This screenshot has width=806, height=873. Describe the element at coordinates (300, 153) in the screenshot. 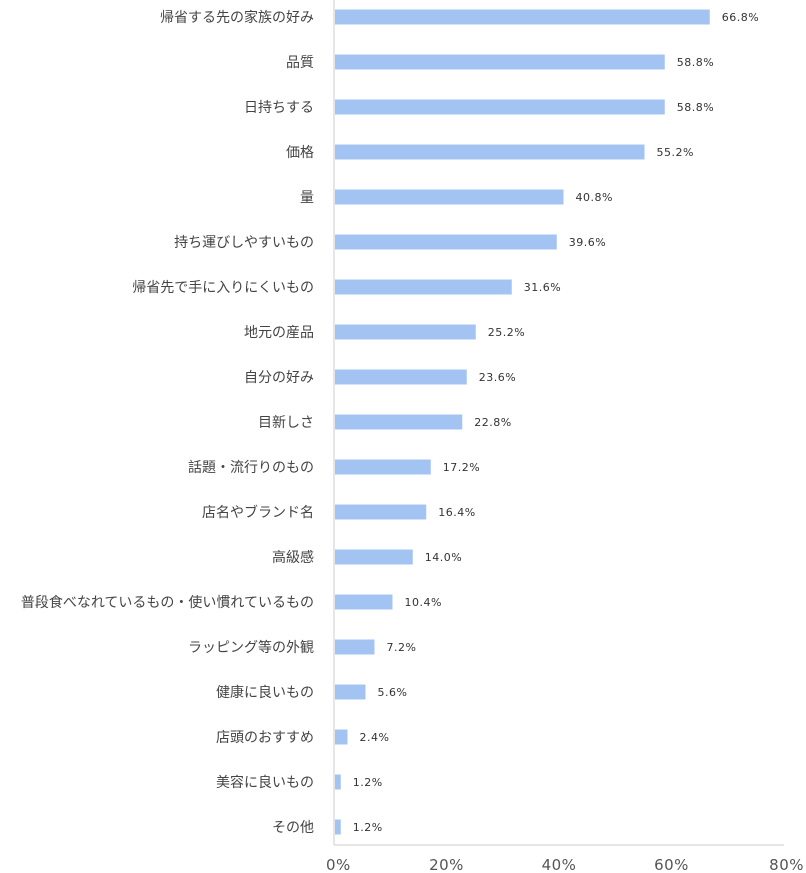

I see `category-label: 価格` at that location.